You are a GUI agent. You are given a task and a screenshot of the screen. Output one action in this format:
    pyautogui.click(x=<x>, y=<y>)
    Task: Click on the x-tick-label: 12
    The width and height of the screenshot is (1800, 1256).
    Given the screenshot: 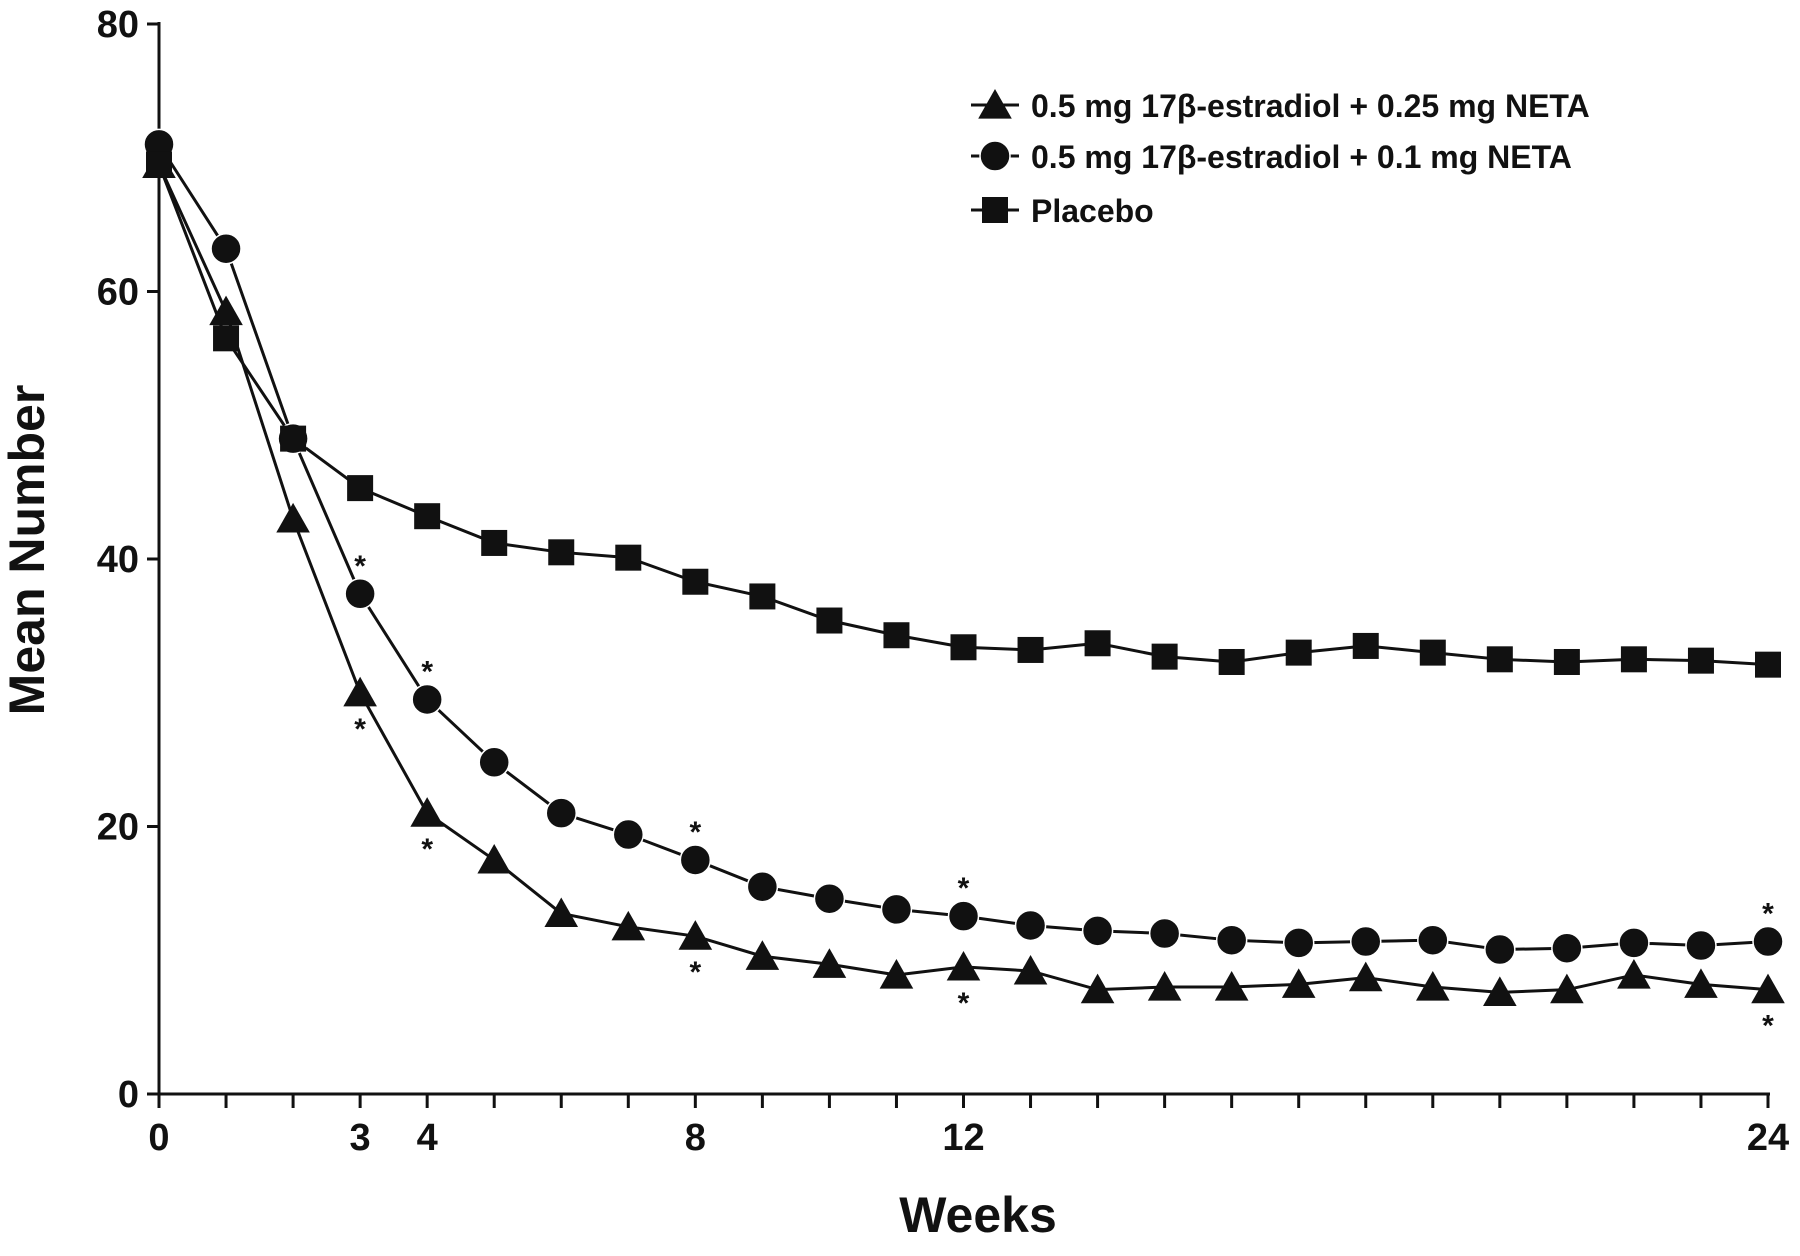 What is the action you would take?
    pyautogui.click(x=963, y=1138)
    